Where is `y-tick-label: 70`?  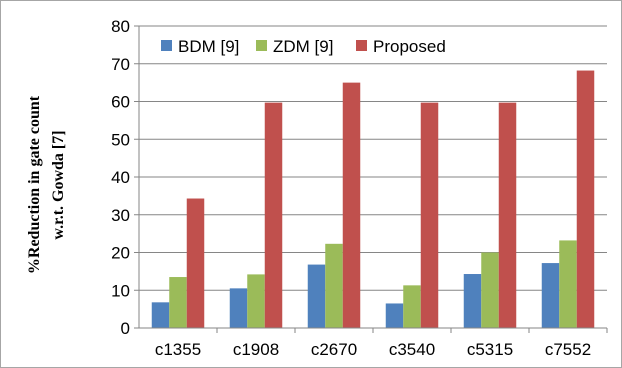 y-tick-label: 70 is located at coordinates (120, 64).